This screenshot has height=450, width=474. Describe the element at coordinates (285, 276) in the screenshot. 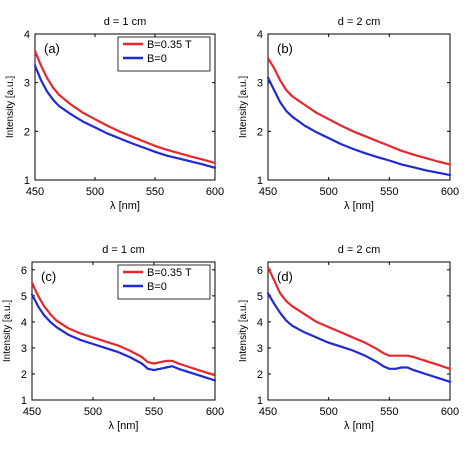

I see `panel-label: (d)` at that location.